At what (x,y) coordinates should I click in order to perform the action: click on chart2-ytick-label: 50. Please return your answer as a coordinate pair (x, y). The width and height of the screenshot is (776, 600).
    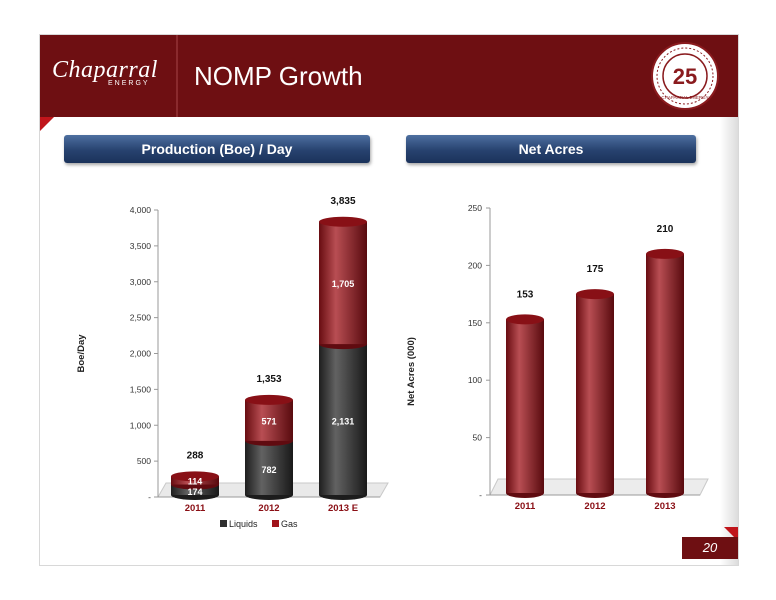
    Looking at the image, I should click on (478, 438).